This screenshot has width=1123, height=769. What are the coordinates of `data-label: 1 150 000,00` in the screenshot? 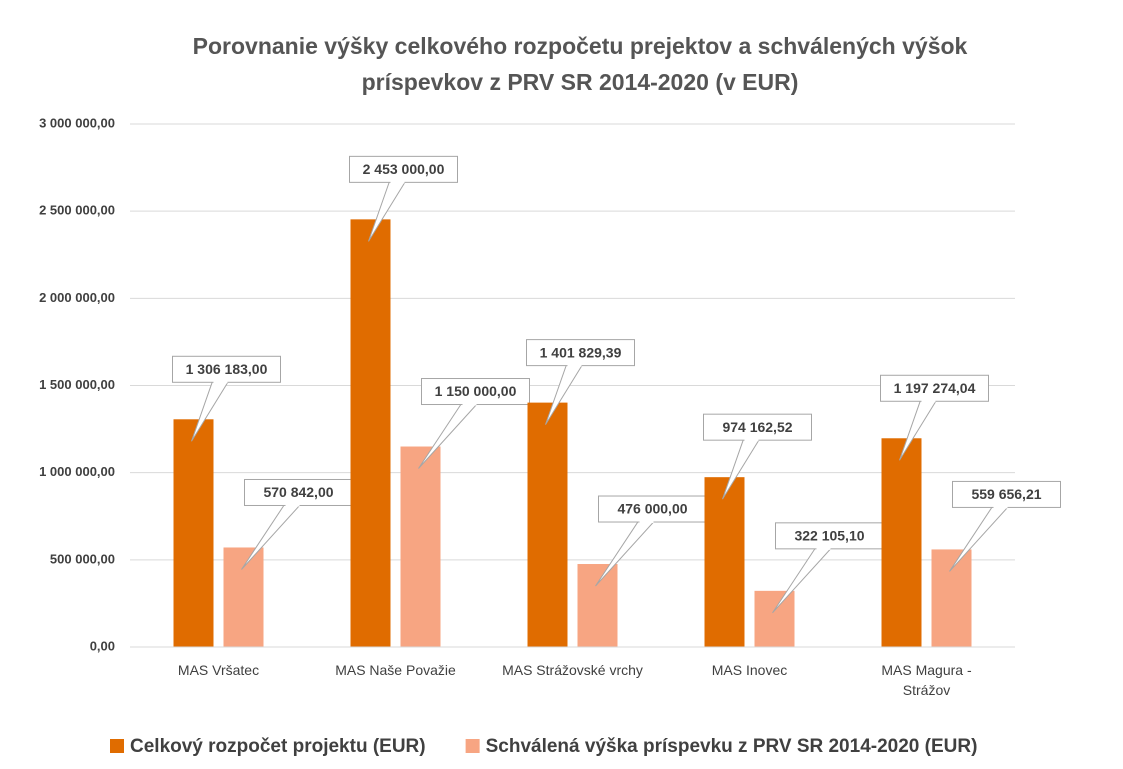 It's located at (476, 391).